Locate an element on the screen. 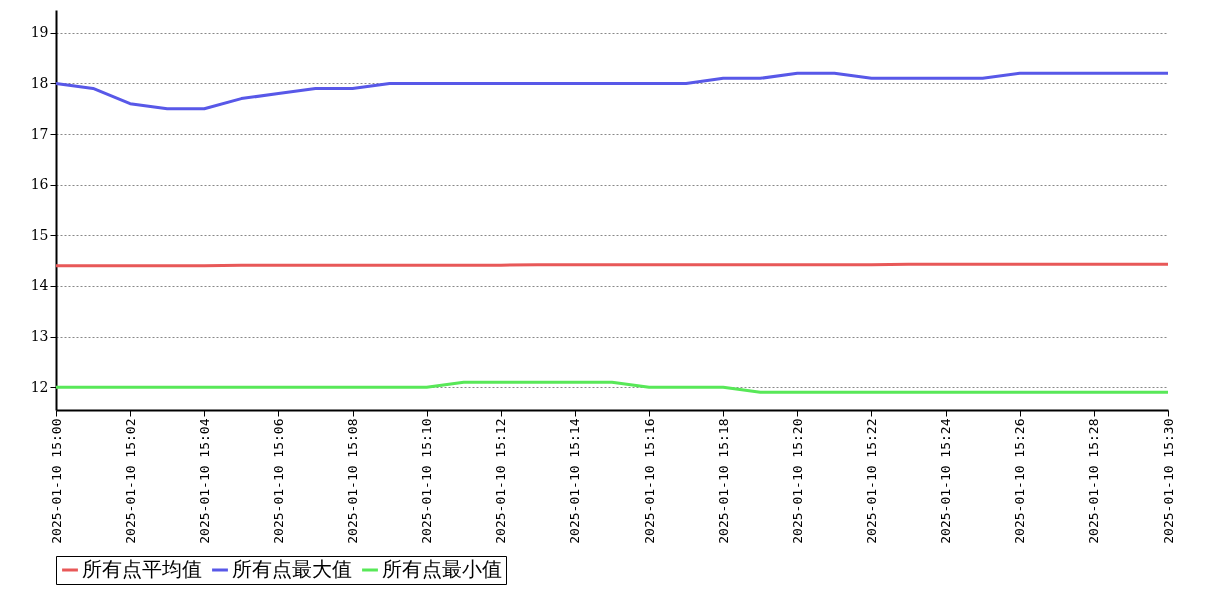 The image size is (1207, 600). x-tick-label: 2025-01-10 15:22 is located at coordinates (871, 481).